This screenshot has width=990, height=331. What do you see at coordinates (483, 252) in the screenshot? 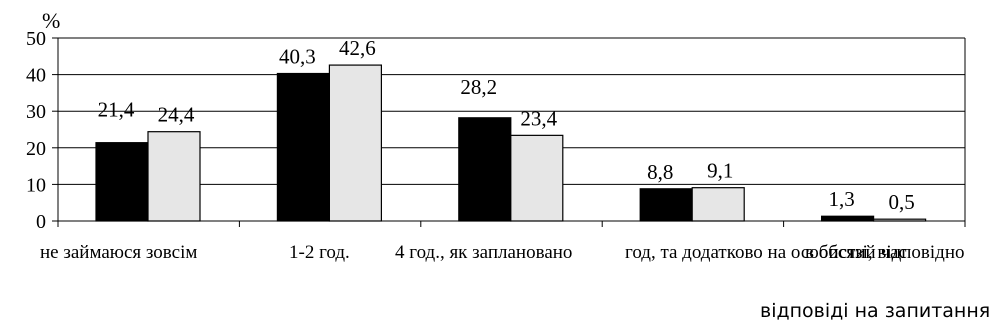
I see `category-label: 4 год., як заплановано` at bounding box center [483, 252].